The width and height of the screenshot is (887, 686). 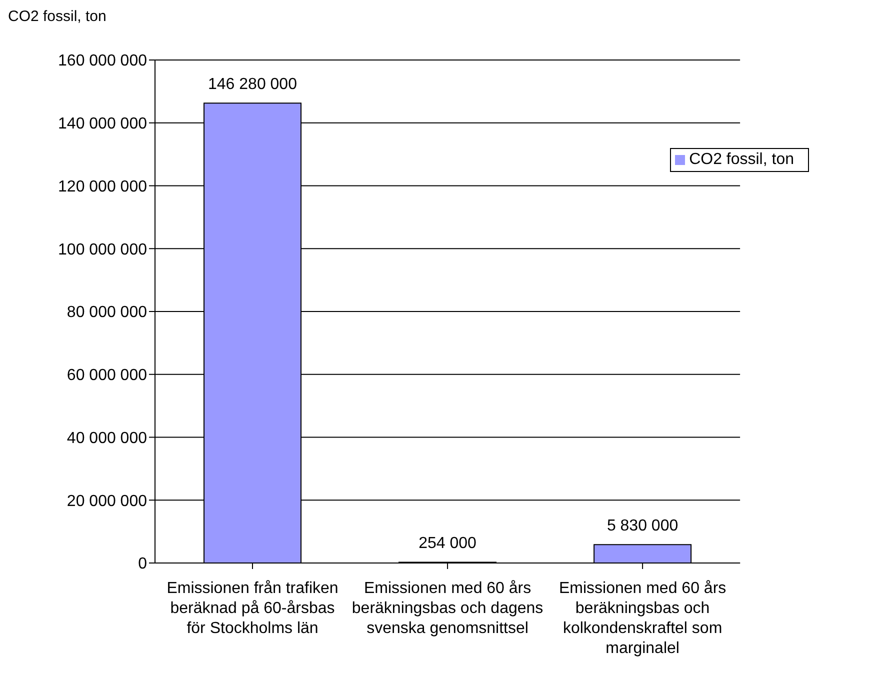 I want to click on y-tick-label: 120 000 000, so click(x=103, y=187).